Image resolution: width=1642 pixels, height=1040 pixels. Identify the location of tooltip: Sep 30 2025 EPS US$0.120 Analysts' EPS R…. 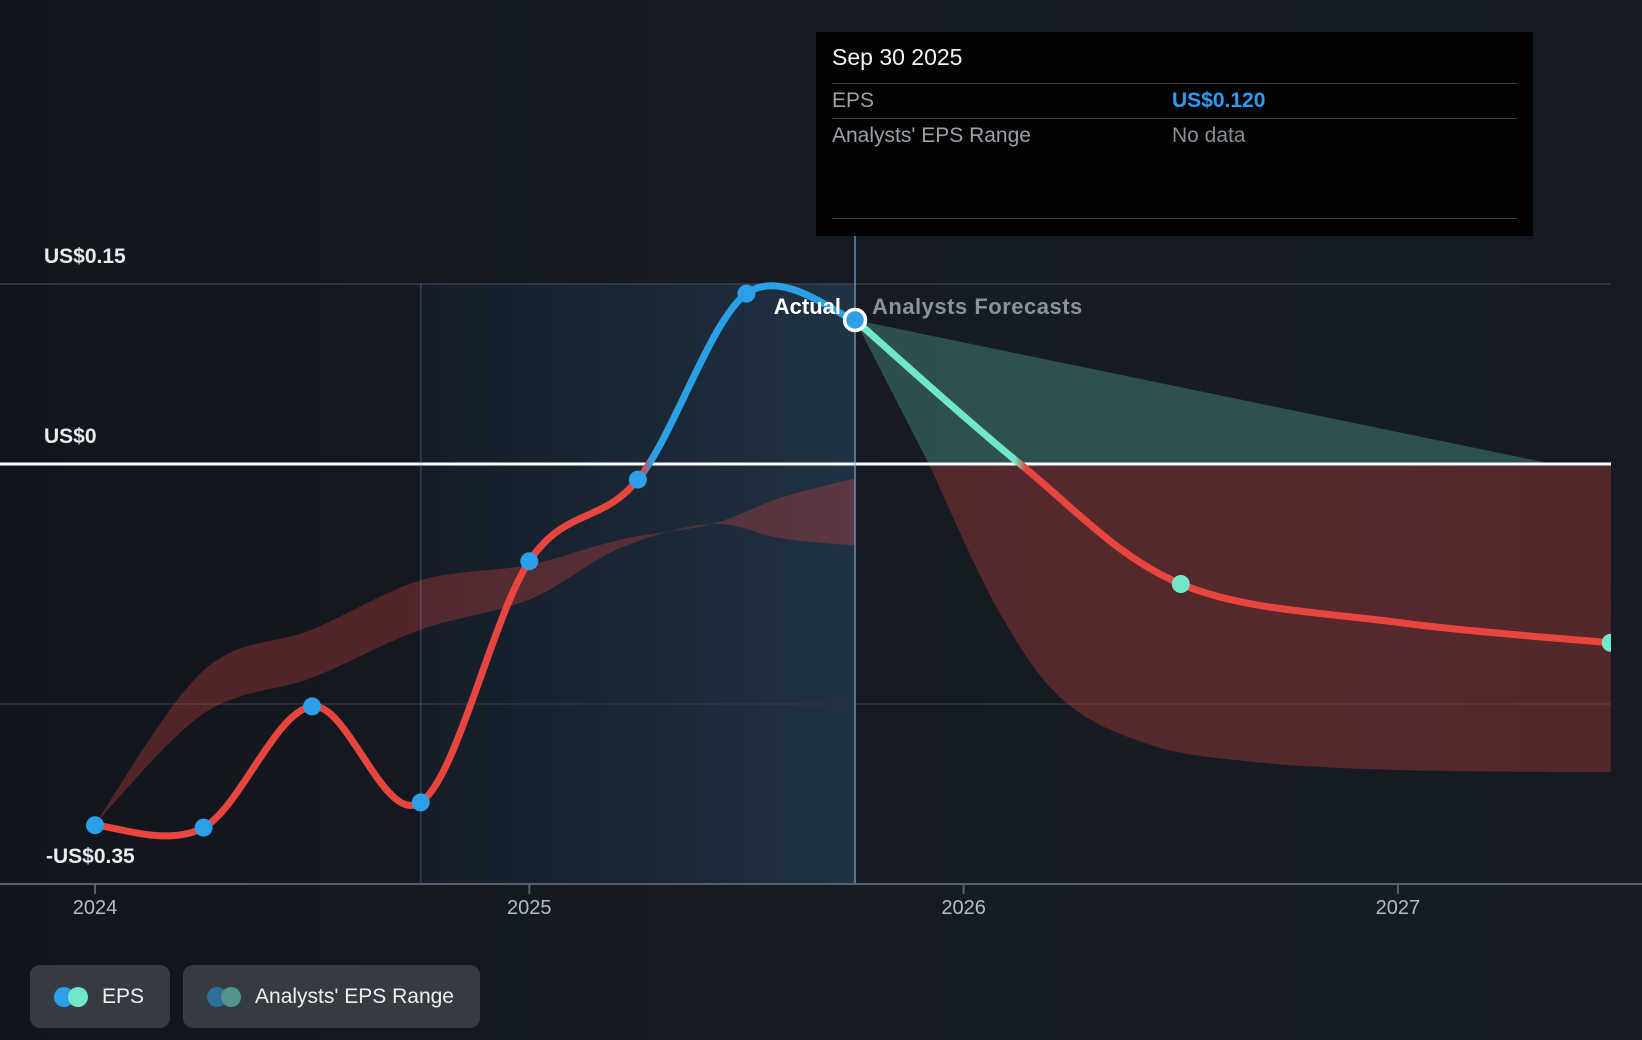
(1174, 134).